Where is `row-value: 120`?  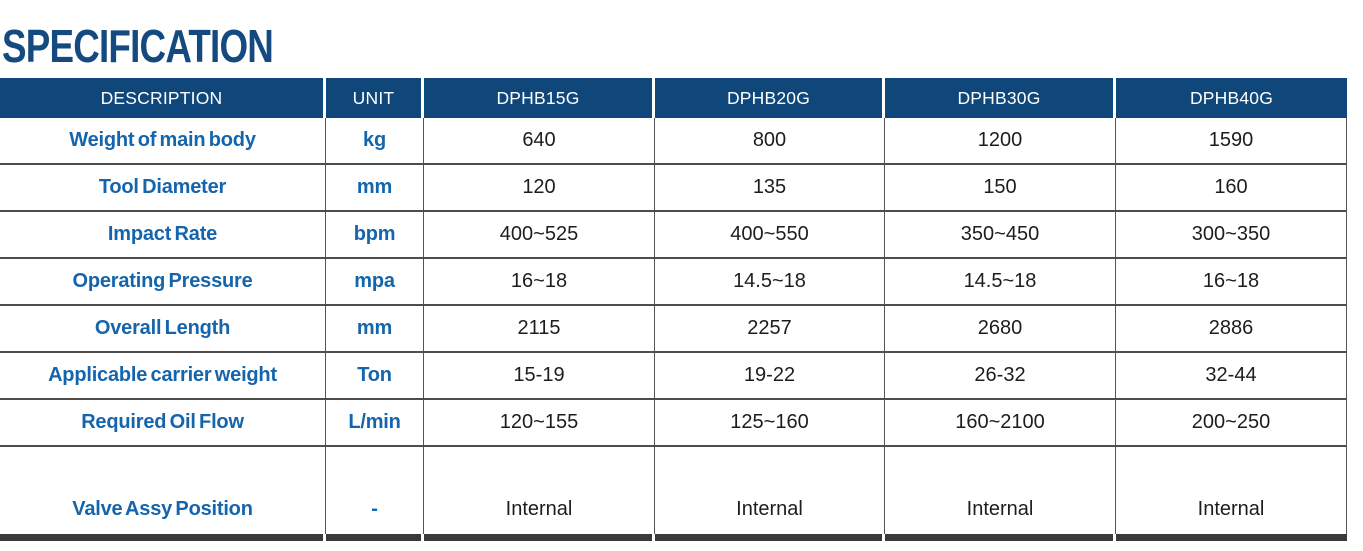
row-value: 120 is located at coordinates (539, 187).